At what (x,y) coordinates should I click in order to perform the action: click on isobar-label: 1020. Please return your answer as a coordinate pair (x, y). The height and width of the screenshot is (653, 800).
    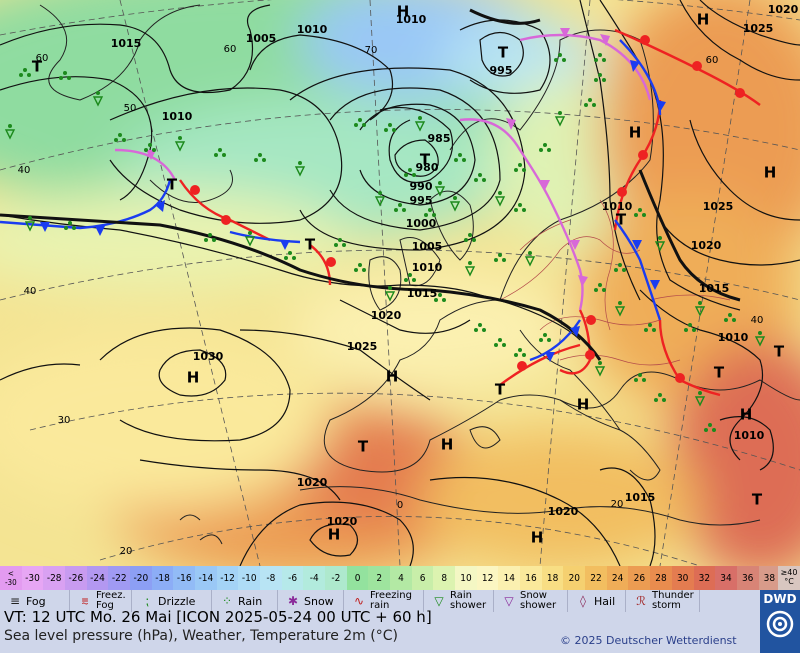
    Looking at the image, I should click on (783, 9).